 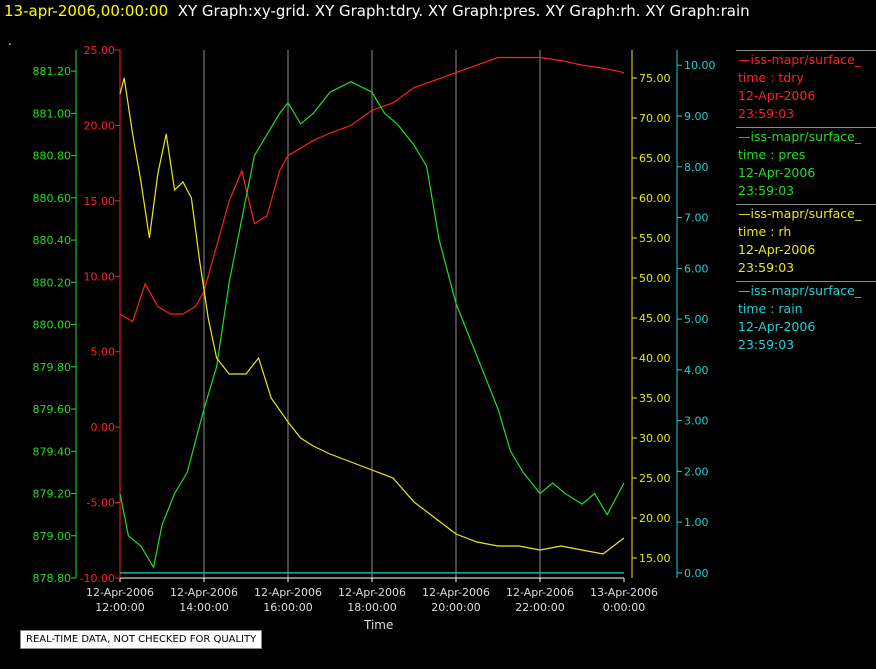 What do you see at coordinates (52, 367) in the screenshot?
I see `pres-tick-label: 879.80` at bounding box center [52, 367].